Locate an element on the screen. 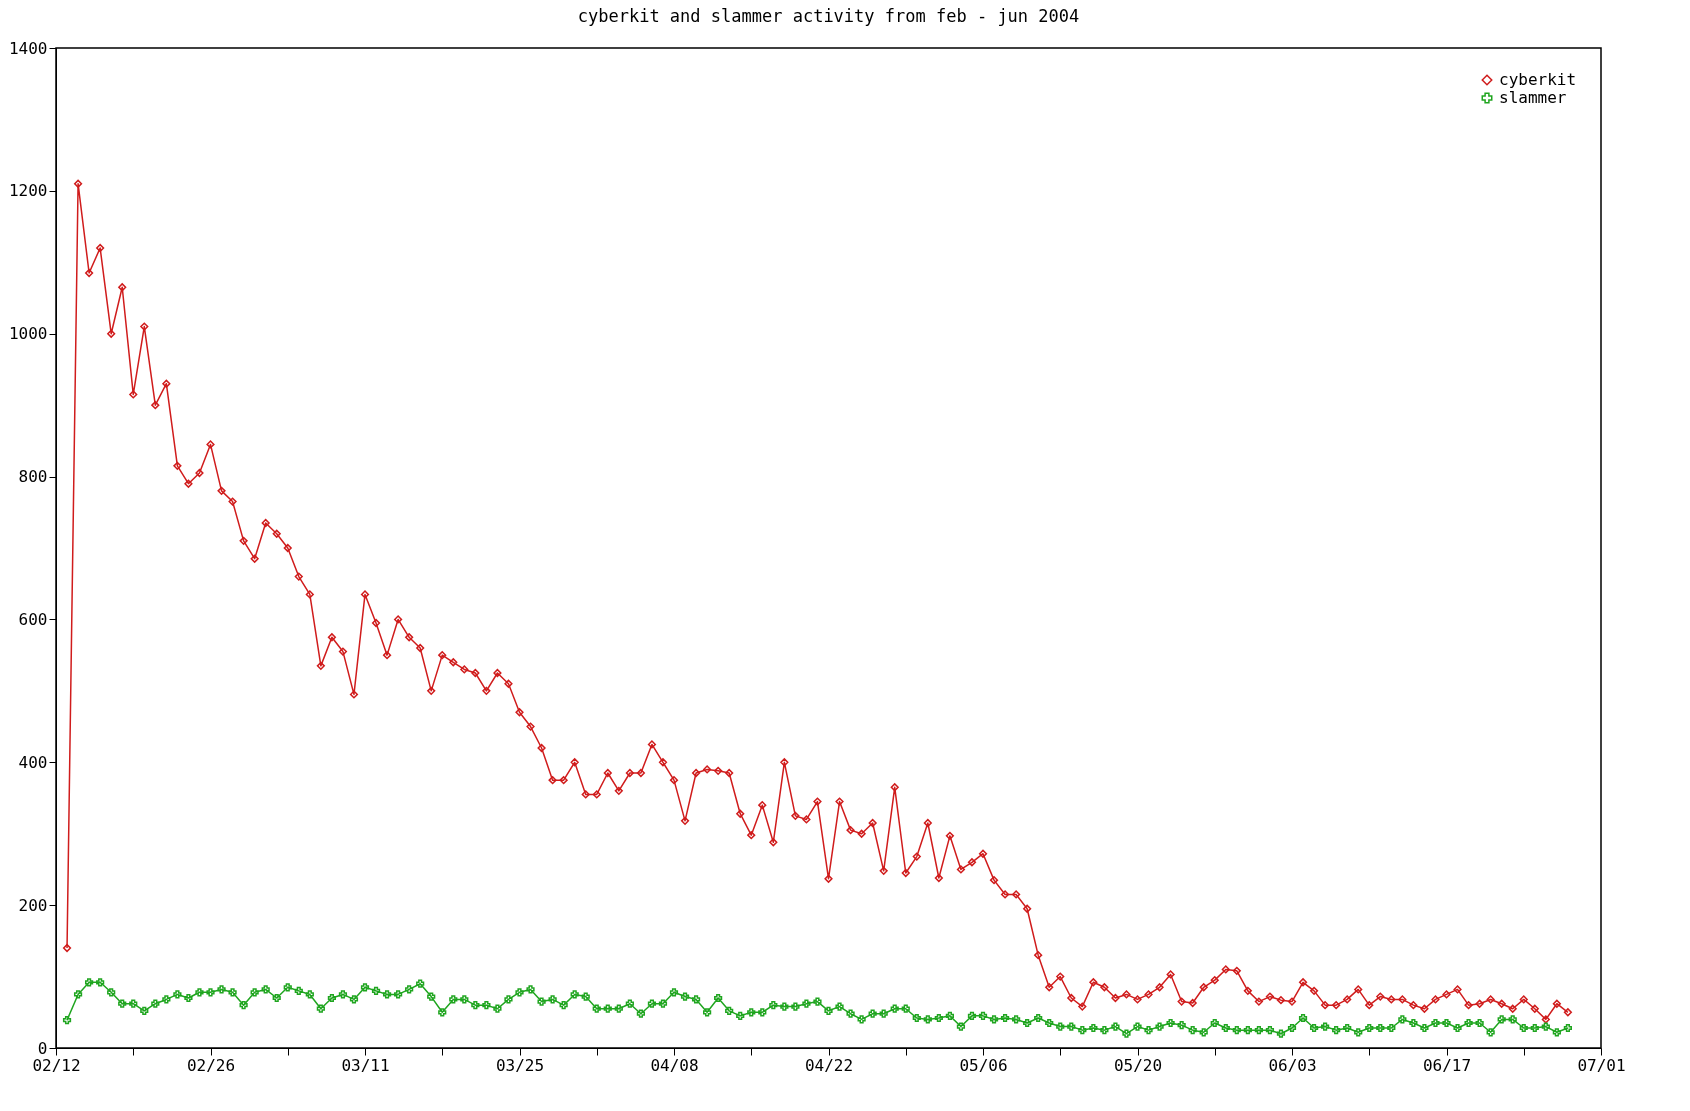 The height and width of the screenshot is (1111, 1690). y-tick-label: 0 is located at coordinates (42, 1048).